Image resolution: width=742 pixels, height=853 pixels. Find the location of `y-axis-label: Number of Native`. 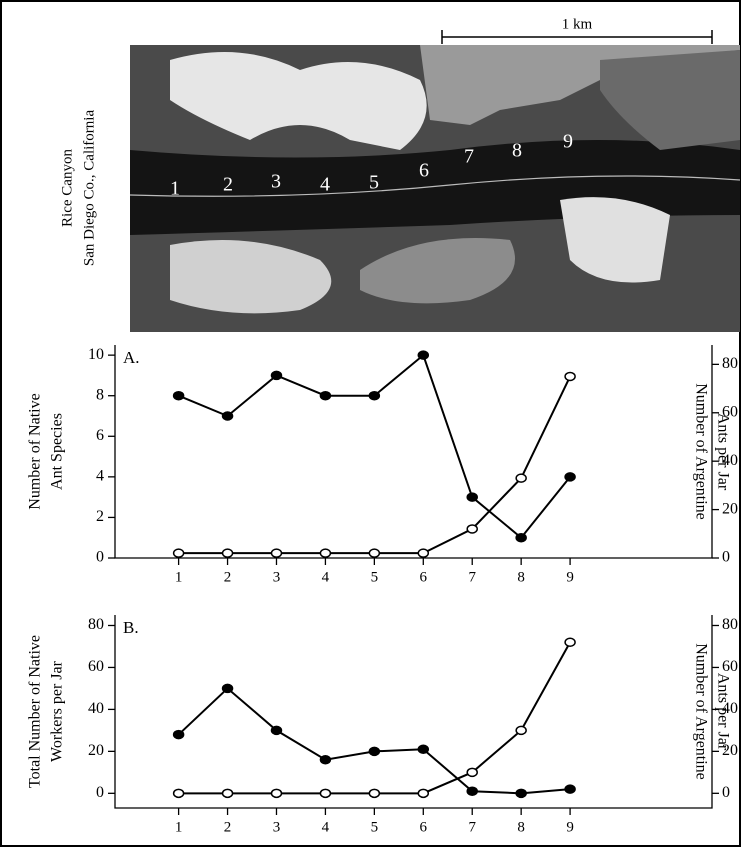

y-axis-label: Number of Native is located at coordinates (35, 451).